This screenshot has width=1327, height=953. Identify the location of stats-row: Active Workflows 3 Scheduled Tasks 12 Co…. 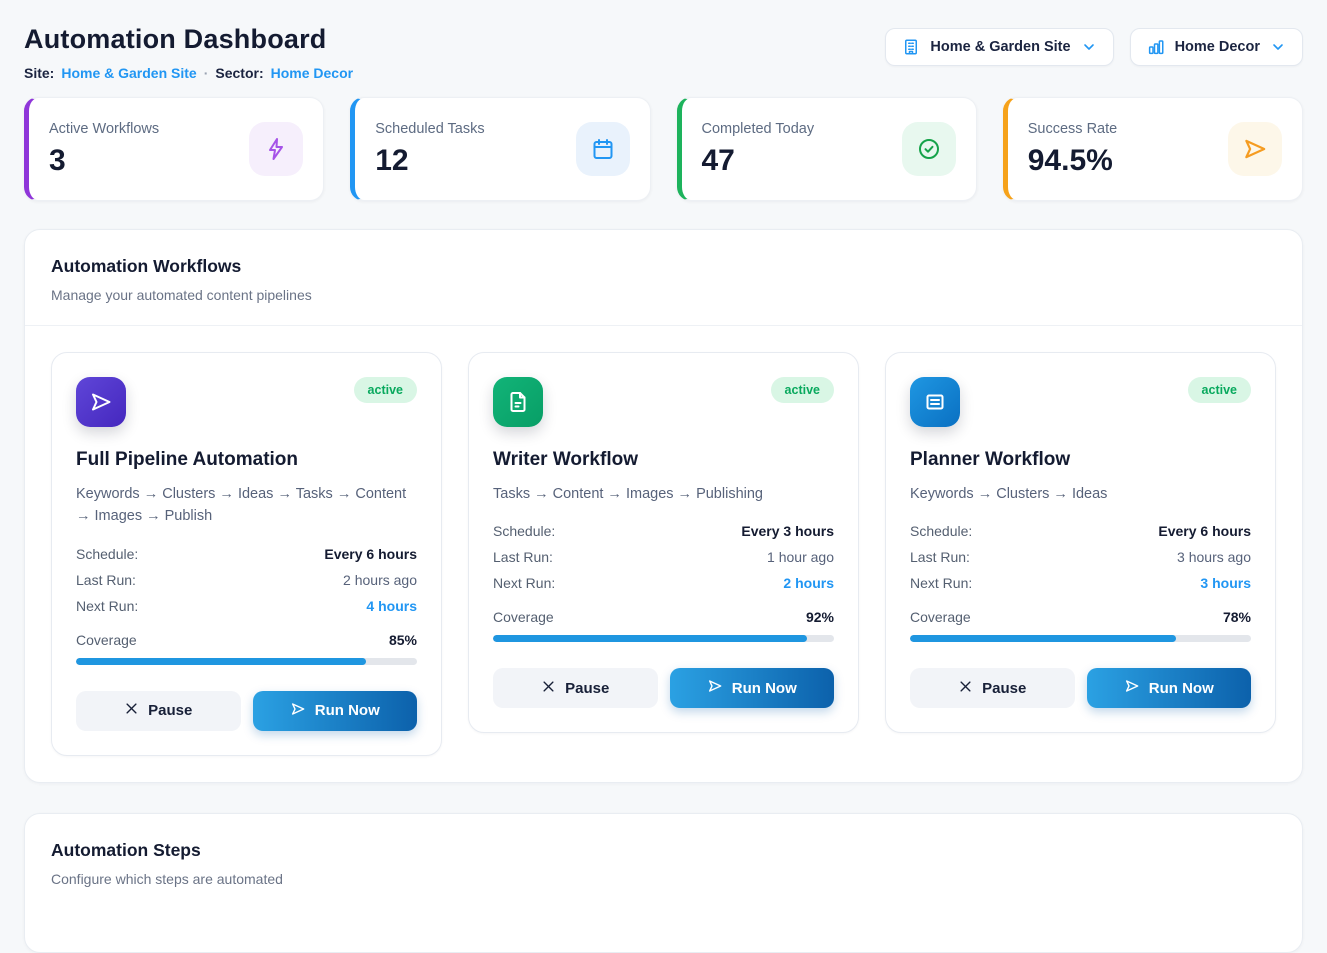
(663, 149).